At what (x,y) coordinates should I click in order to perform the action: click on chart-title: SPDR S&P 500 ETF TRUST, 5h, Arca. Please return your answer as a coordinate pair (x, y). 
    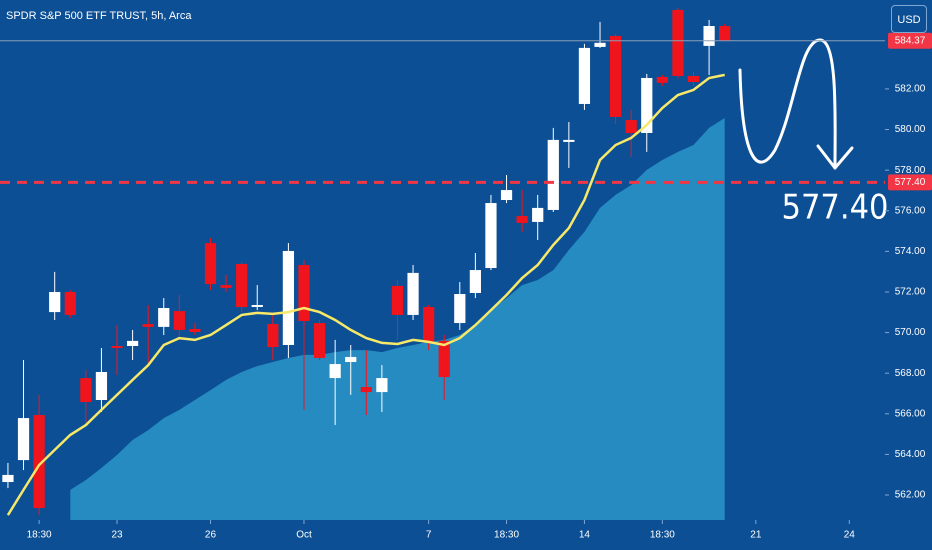
    Looking at the image, I should click on (99, 16).